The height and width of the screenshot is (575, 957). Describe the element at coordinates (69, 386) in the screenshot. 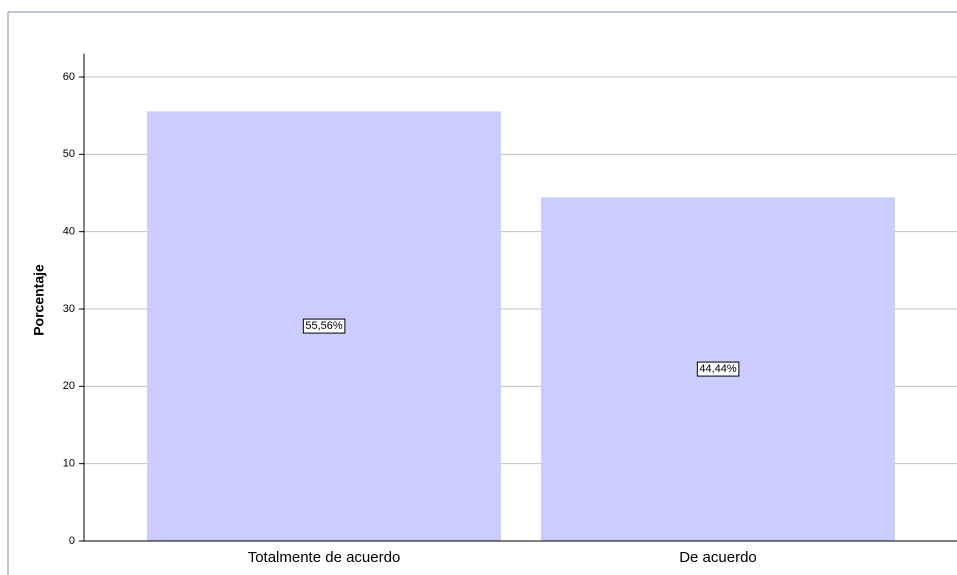

I see `y-tick-label: 20` at that location.